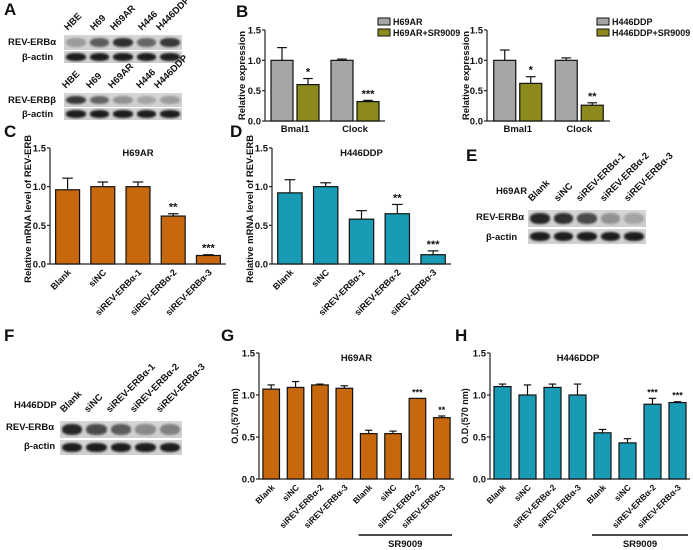 This screenshot has height=550, width=693. Describe the element at coordinates (10, 131) in the screenshot. I see `panel-label-c: C` at that location.